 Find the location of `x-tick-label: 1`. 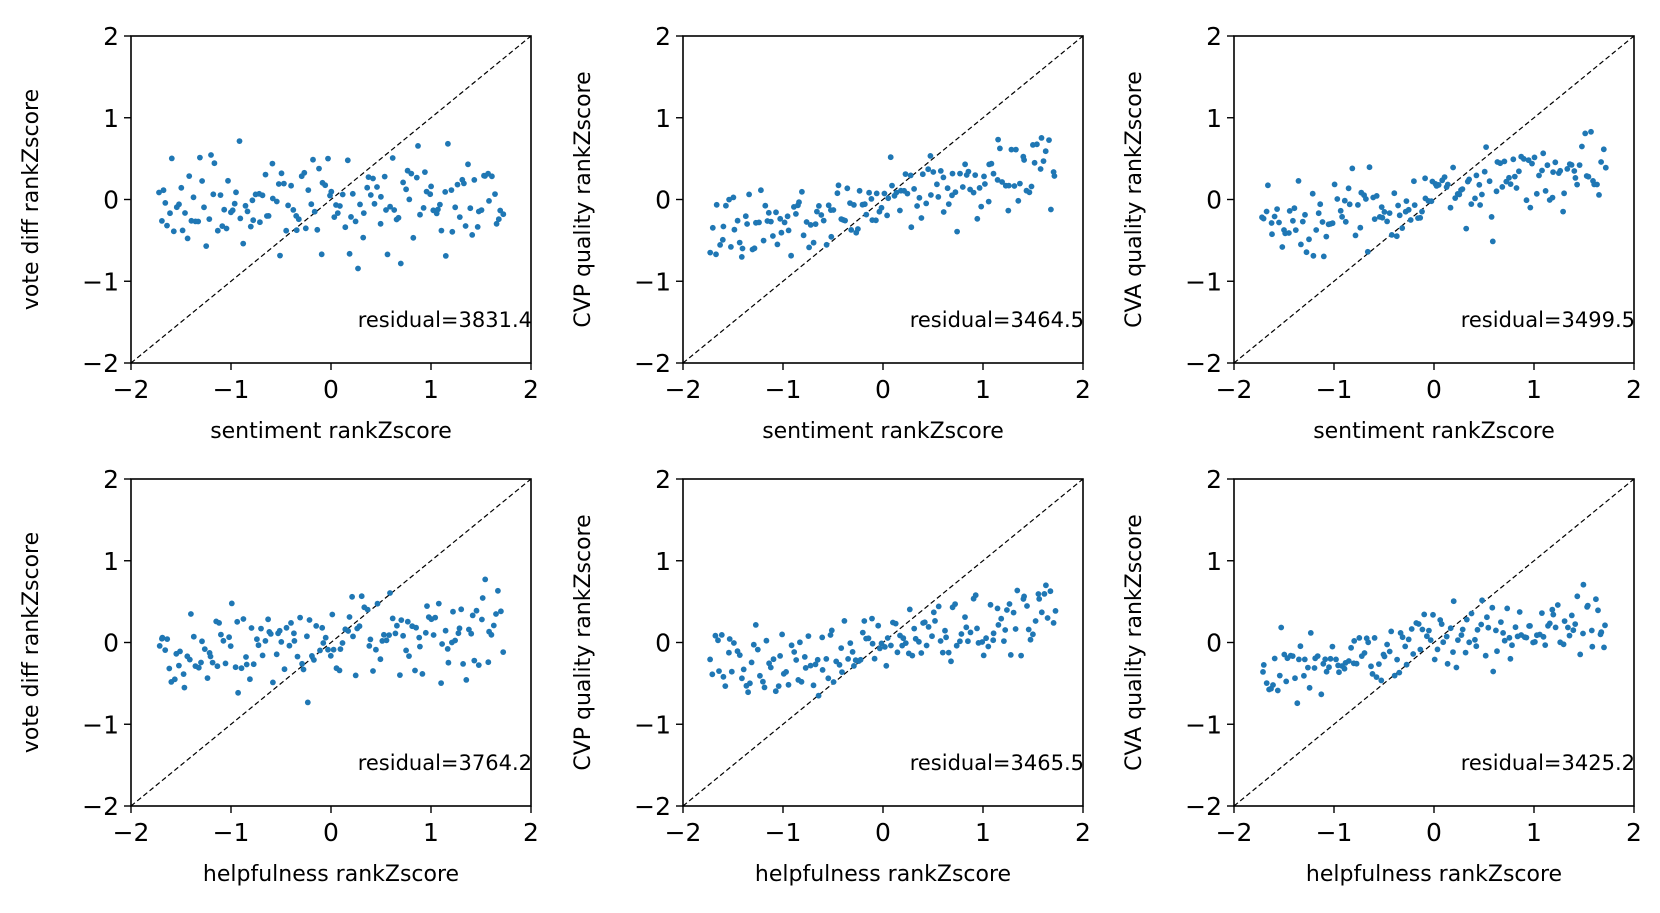

x-tick-label: 1 is located at coordinates (1534, 389).